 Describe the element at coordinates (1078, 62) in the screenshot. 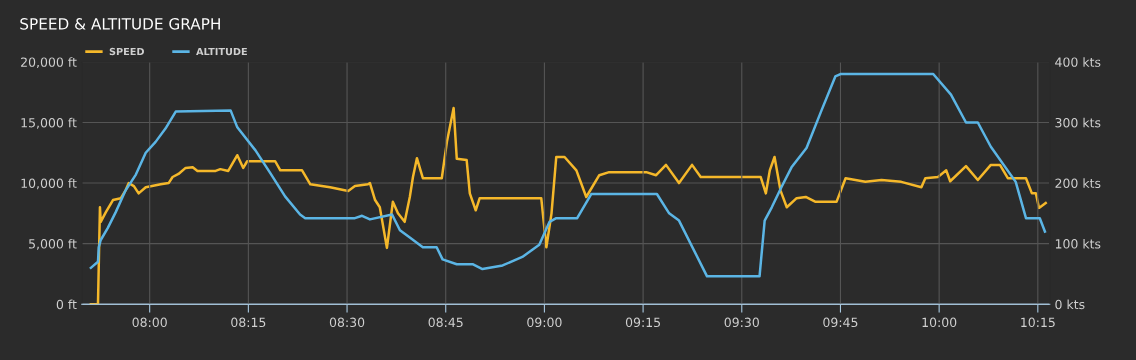

I see `y2-tick-label: 400 kts` at that location.